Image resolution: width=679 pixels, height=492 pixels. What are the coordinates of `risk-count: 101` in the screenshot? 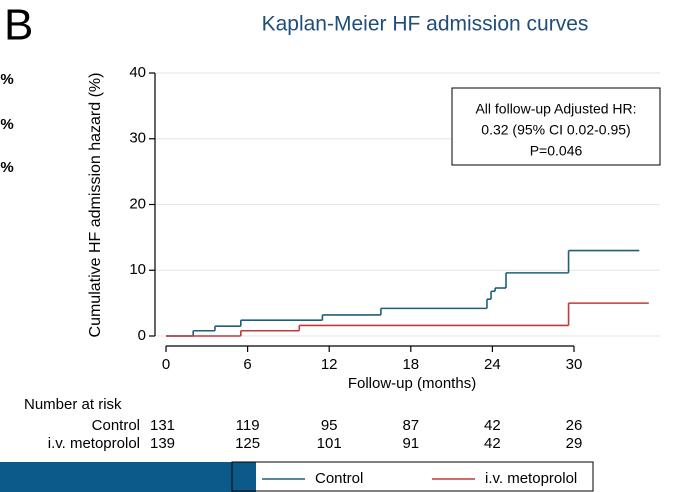 It's located at (329, 443).